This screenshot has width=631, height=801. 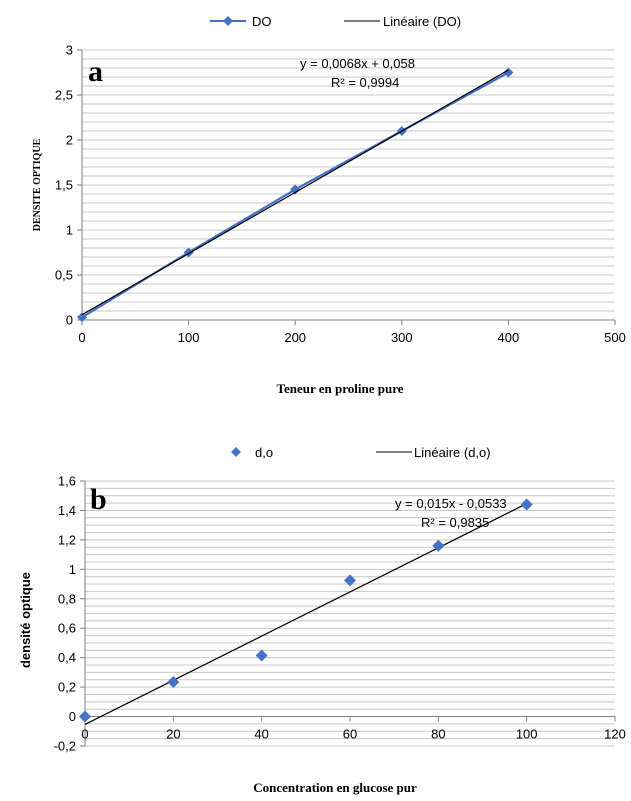 I want to click on b-x-tick-label: 100, so click(x=527, y=734).